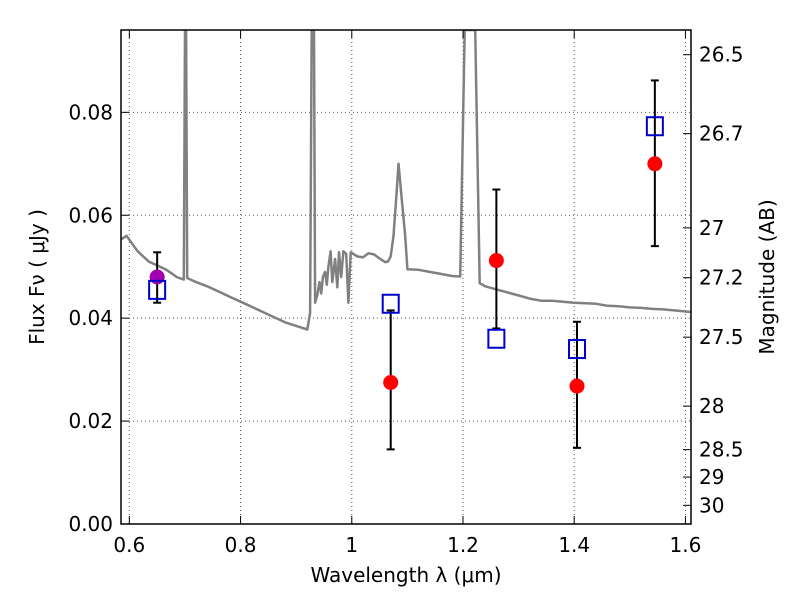 This screenshot has height=600, width=800. Describe the element at coordinates (574, 545) in the screenshot. I see `x-tick-label: 1.4` at that location.